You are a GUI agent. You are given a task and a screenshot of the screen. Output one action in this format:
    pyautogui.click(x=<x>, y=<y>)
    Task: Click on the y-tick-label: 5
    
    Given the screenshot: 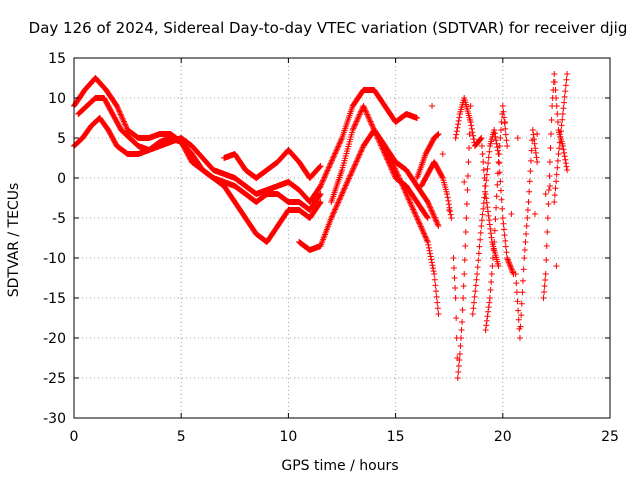 What is the action you would take?
    pyautogui.click(x=61, y=139)
    